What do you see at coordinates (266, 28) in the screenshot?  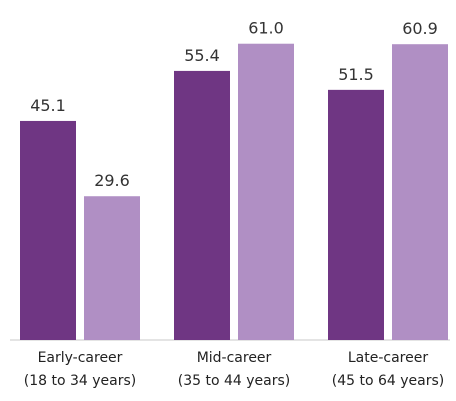 I see `value-label-1-1: 61.0` at bounding box center [266, 28].